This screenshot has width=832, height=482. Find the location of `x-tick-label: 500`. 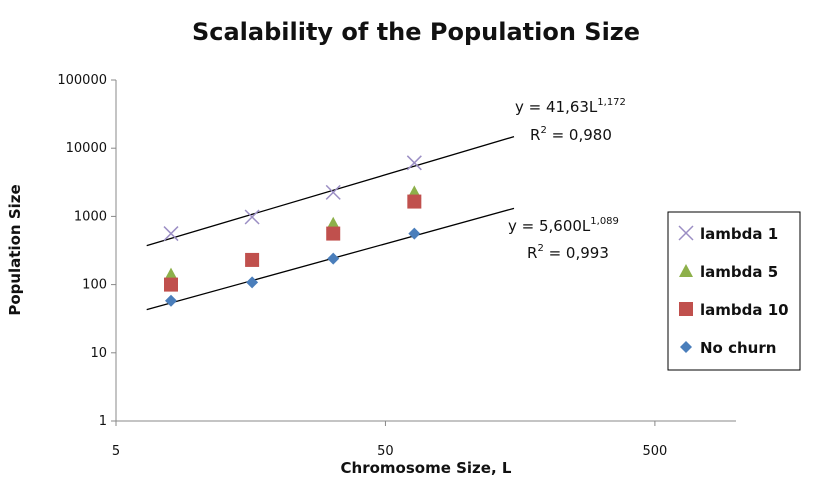

x-tick-label: 500 is located at coordinates (654, 451).